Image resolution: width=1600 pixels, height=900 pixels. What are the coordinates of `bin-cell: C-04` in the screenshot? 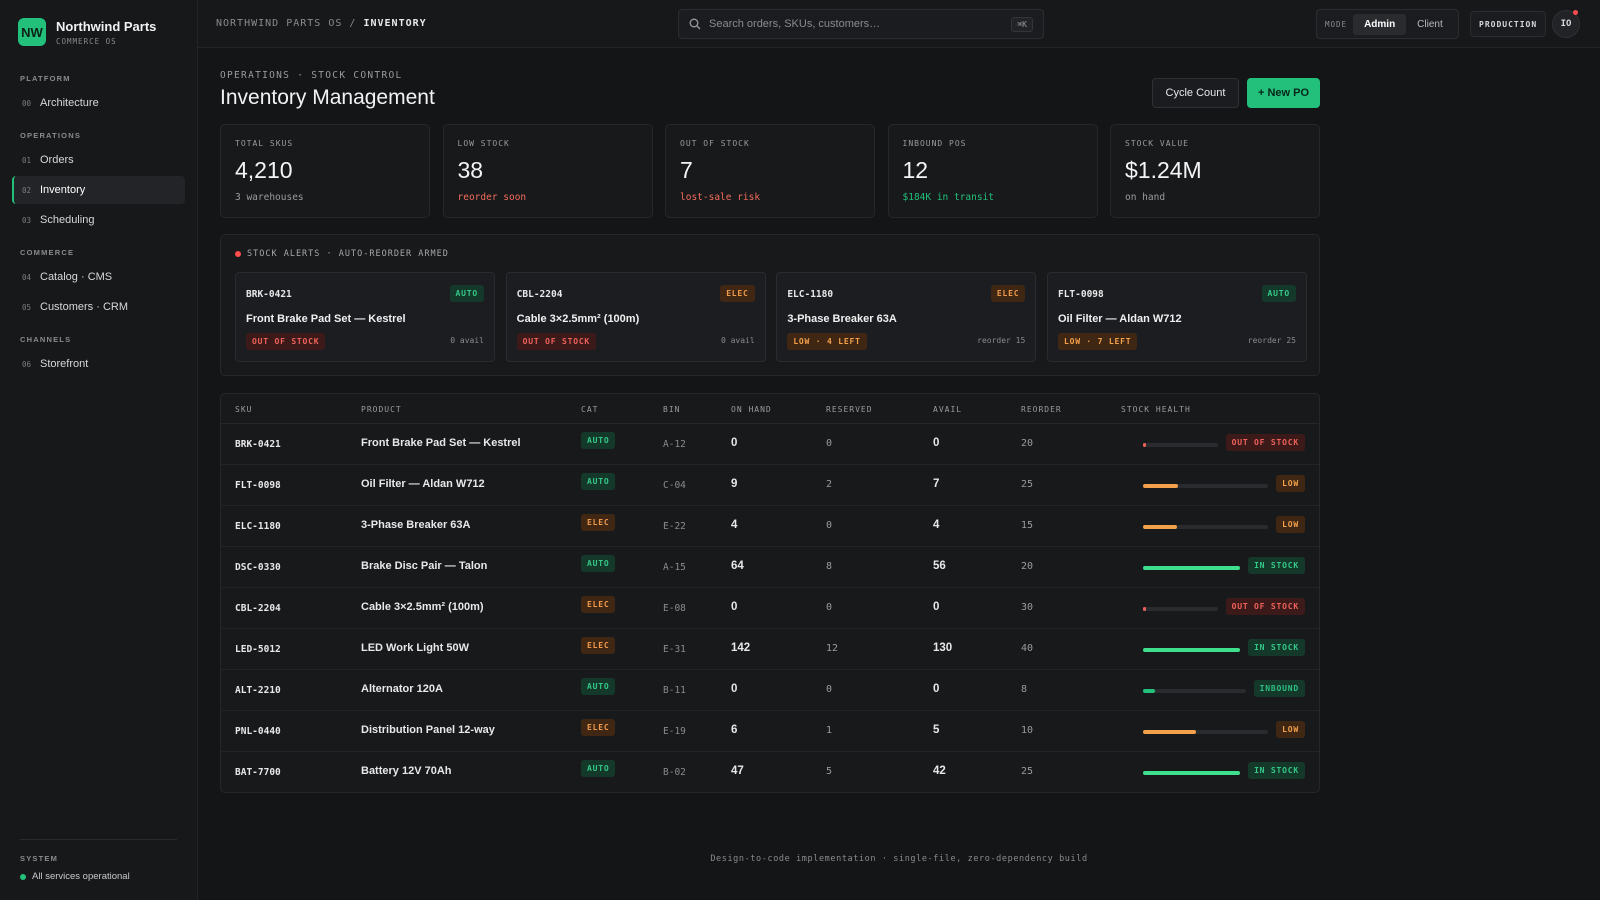 It's located at (674, 485).